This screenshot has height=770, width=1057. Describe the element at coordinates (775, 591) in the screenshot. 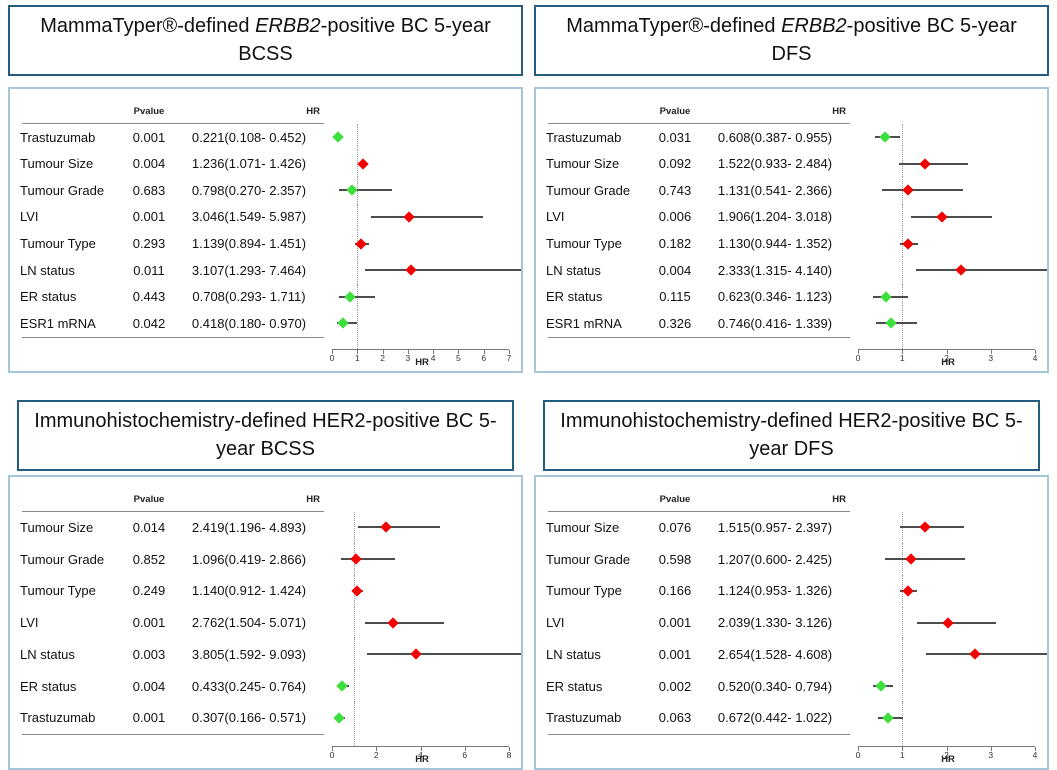

I see `row-hr-ci: 1.124(0.953- 1.326)` at that location.